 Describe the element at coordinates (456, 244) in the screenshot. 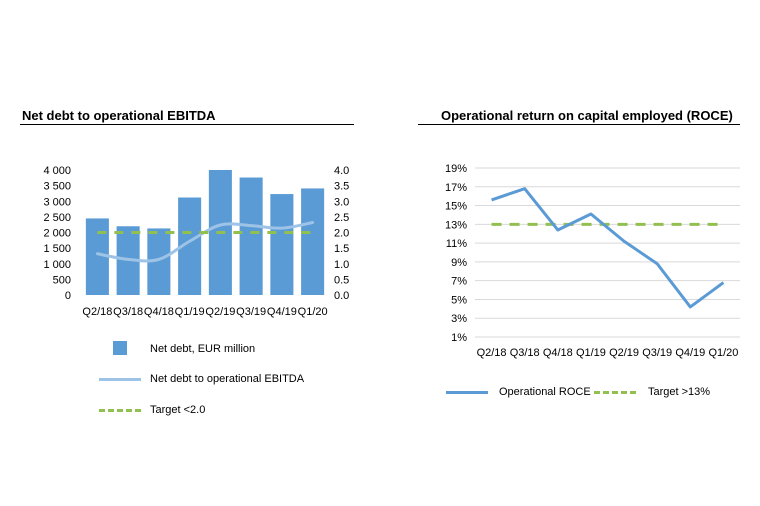

I see `y-tick-label: 11%` at that location.